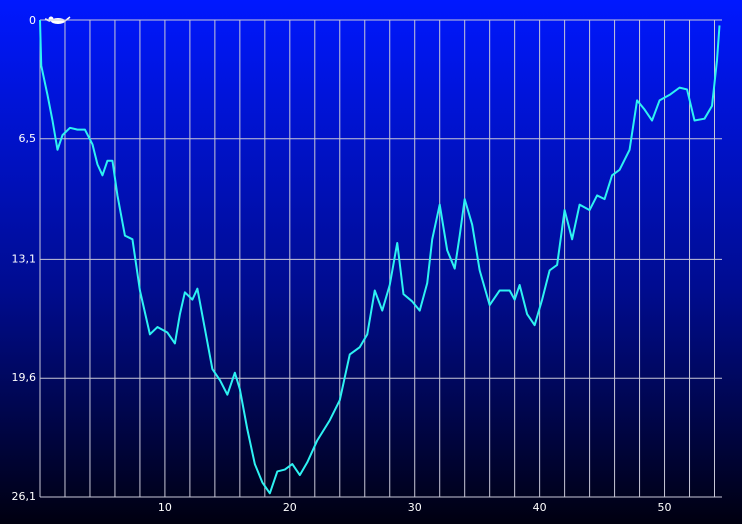 This screenshot has height=524, width=742. I want to click on x-tick-label: 40, so click(540, 507).